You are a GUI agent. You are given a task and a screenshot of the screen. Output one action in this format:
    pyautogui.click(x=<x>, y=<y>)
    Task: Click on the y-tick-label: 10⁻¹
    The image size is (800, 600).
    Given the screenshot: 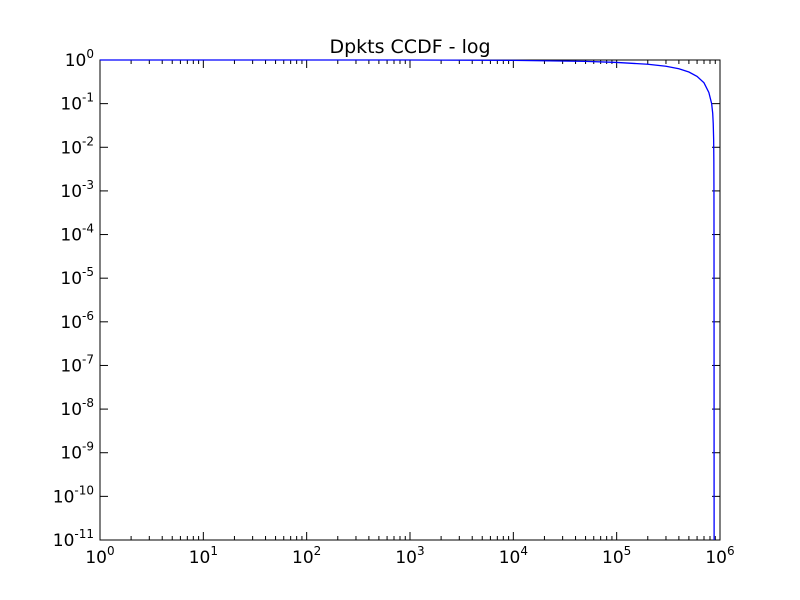 What is the action you would take?
    pyautogui.click(x=77, y=103)
    